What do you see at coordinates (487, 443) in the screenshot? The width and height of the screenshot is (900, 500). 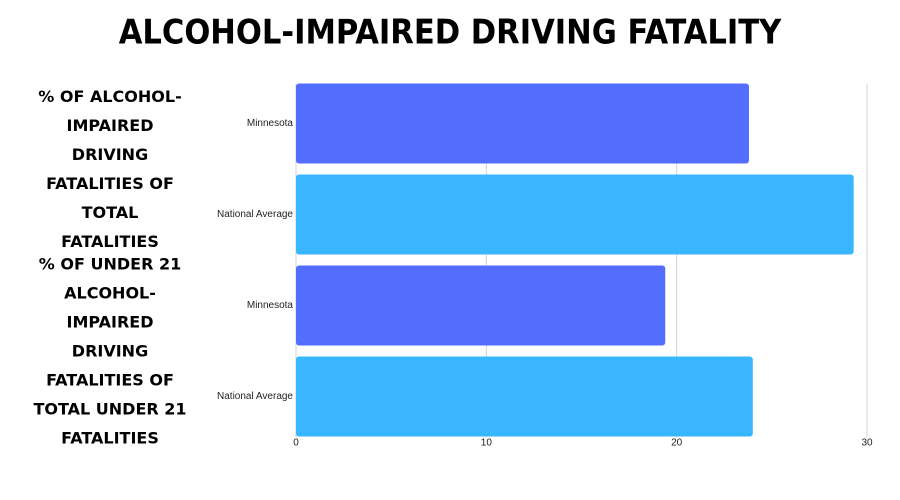 I see `x-tick-label: 10` at bounding box center [487, 443].